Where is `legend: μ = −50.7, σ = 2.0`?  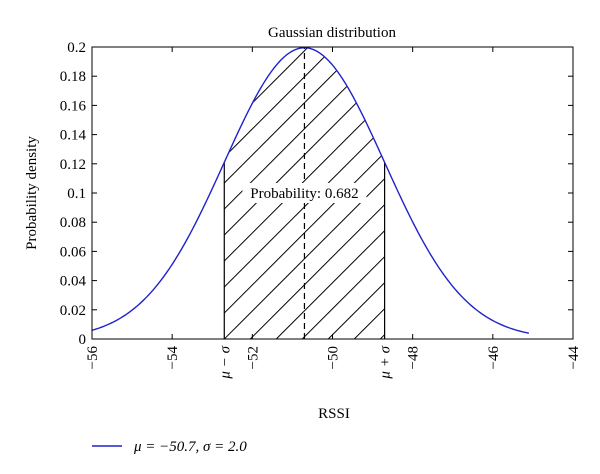 legend: μ = −50.7, σ = 2.0 is located at coordinates (169, 447).